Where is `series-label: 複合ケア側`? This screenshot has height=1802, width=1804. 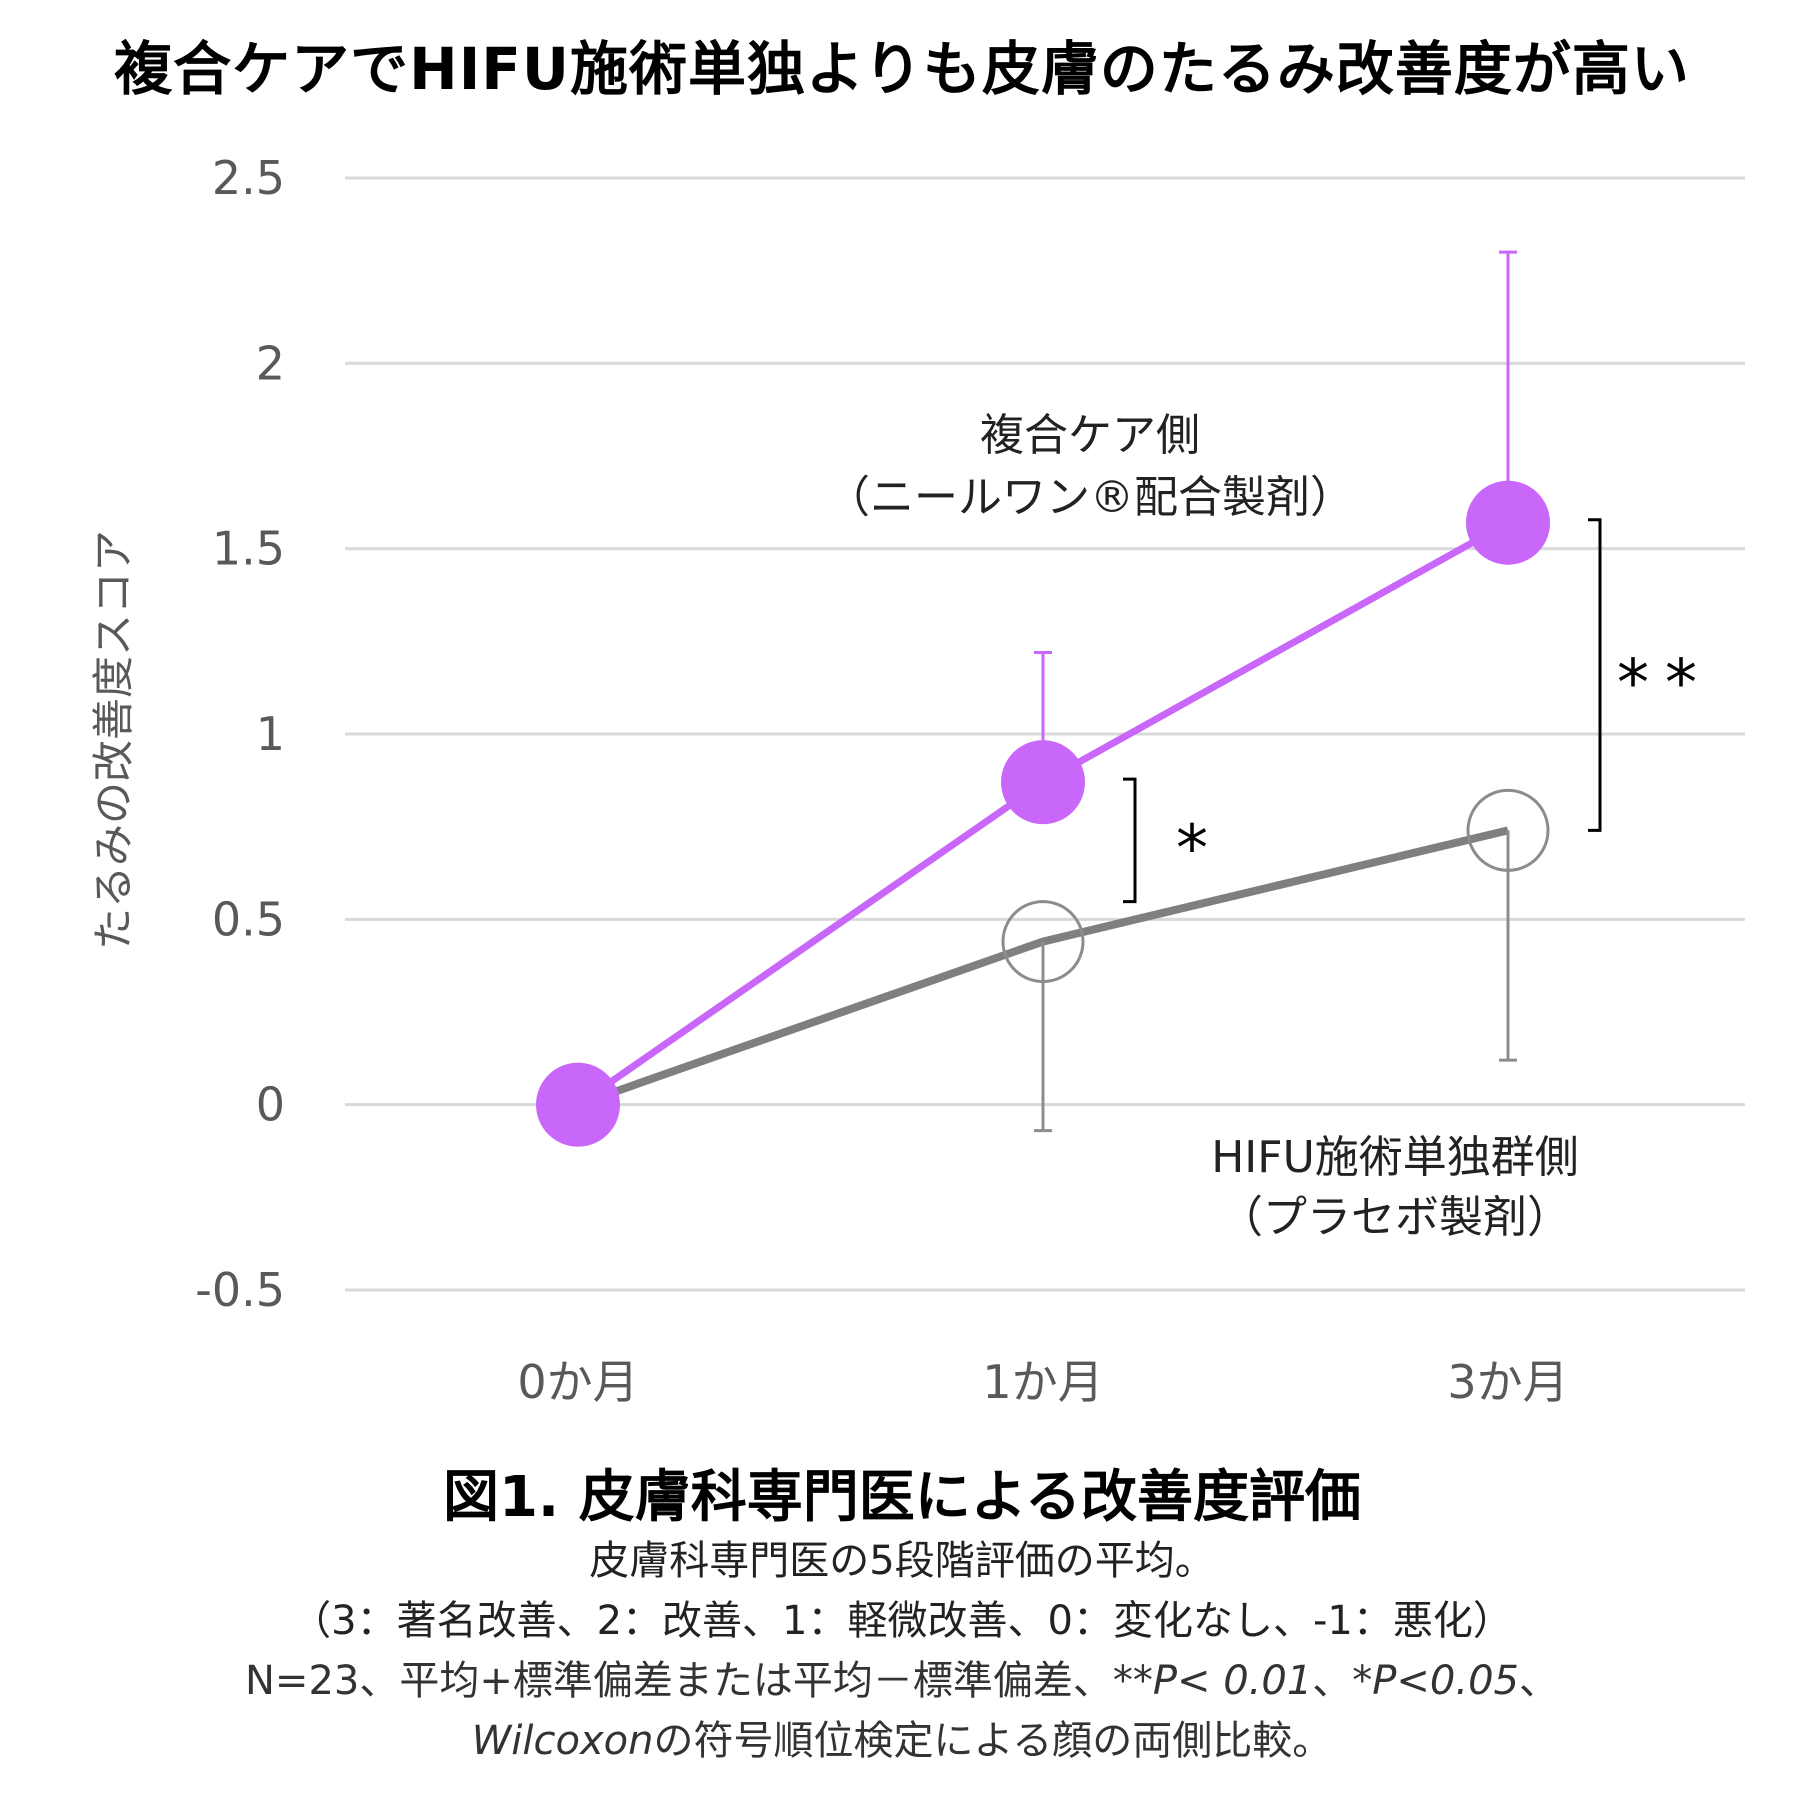
series-label: 複合ケア側 is located at coordinates (1090, 435).